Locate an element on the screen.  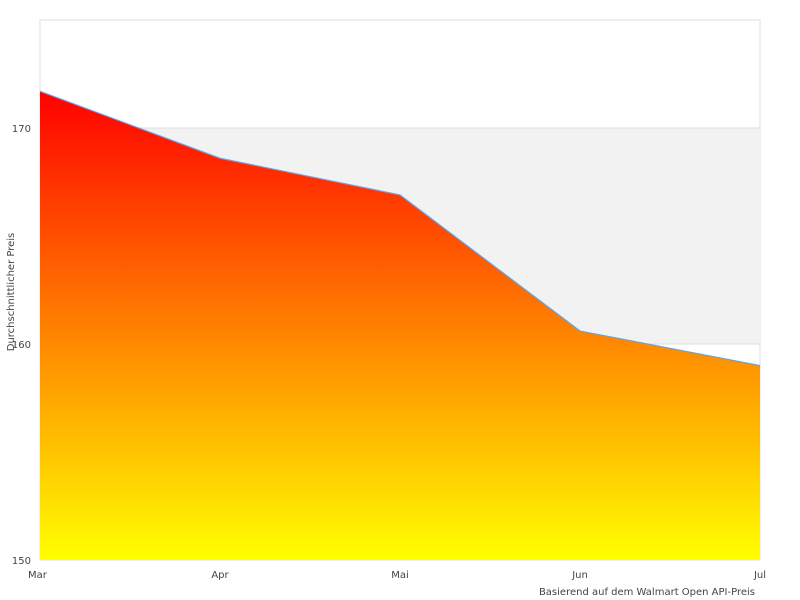
x-tick-label: Jul is located at coordinates (759, 575).